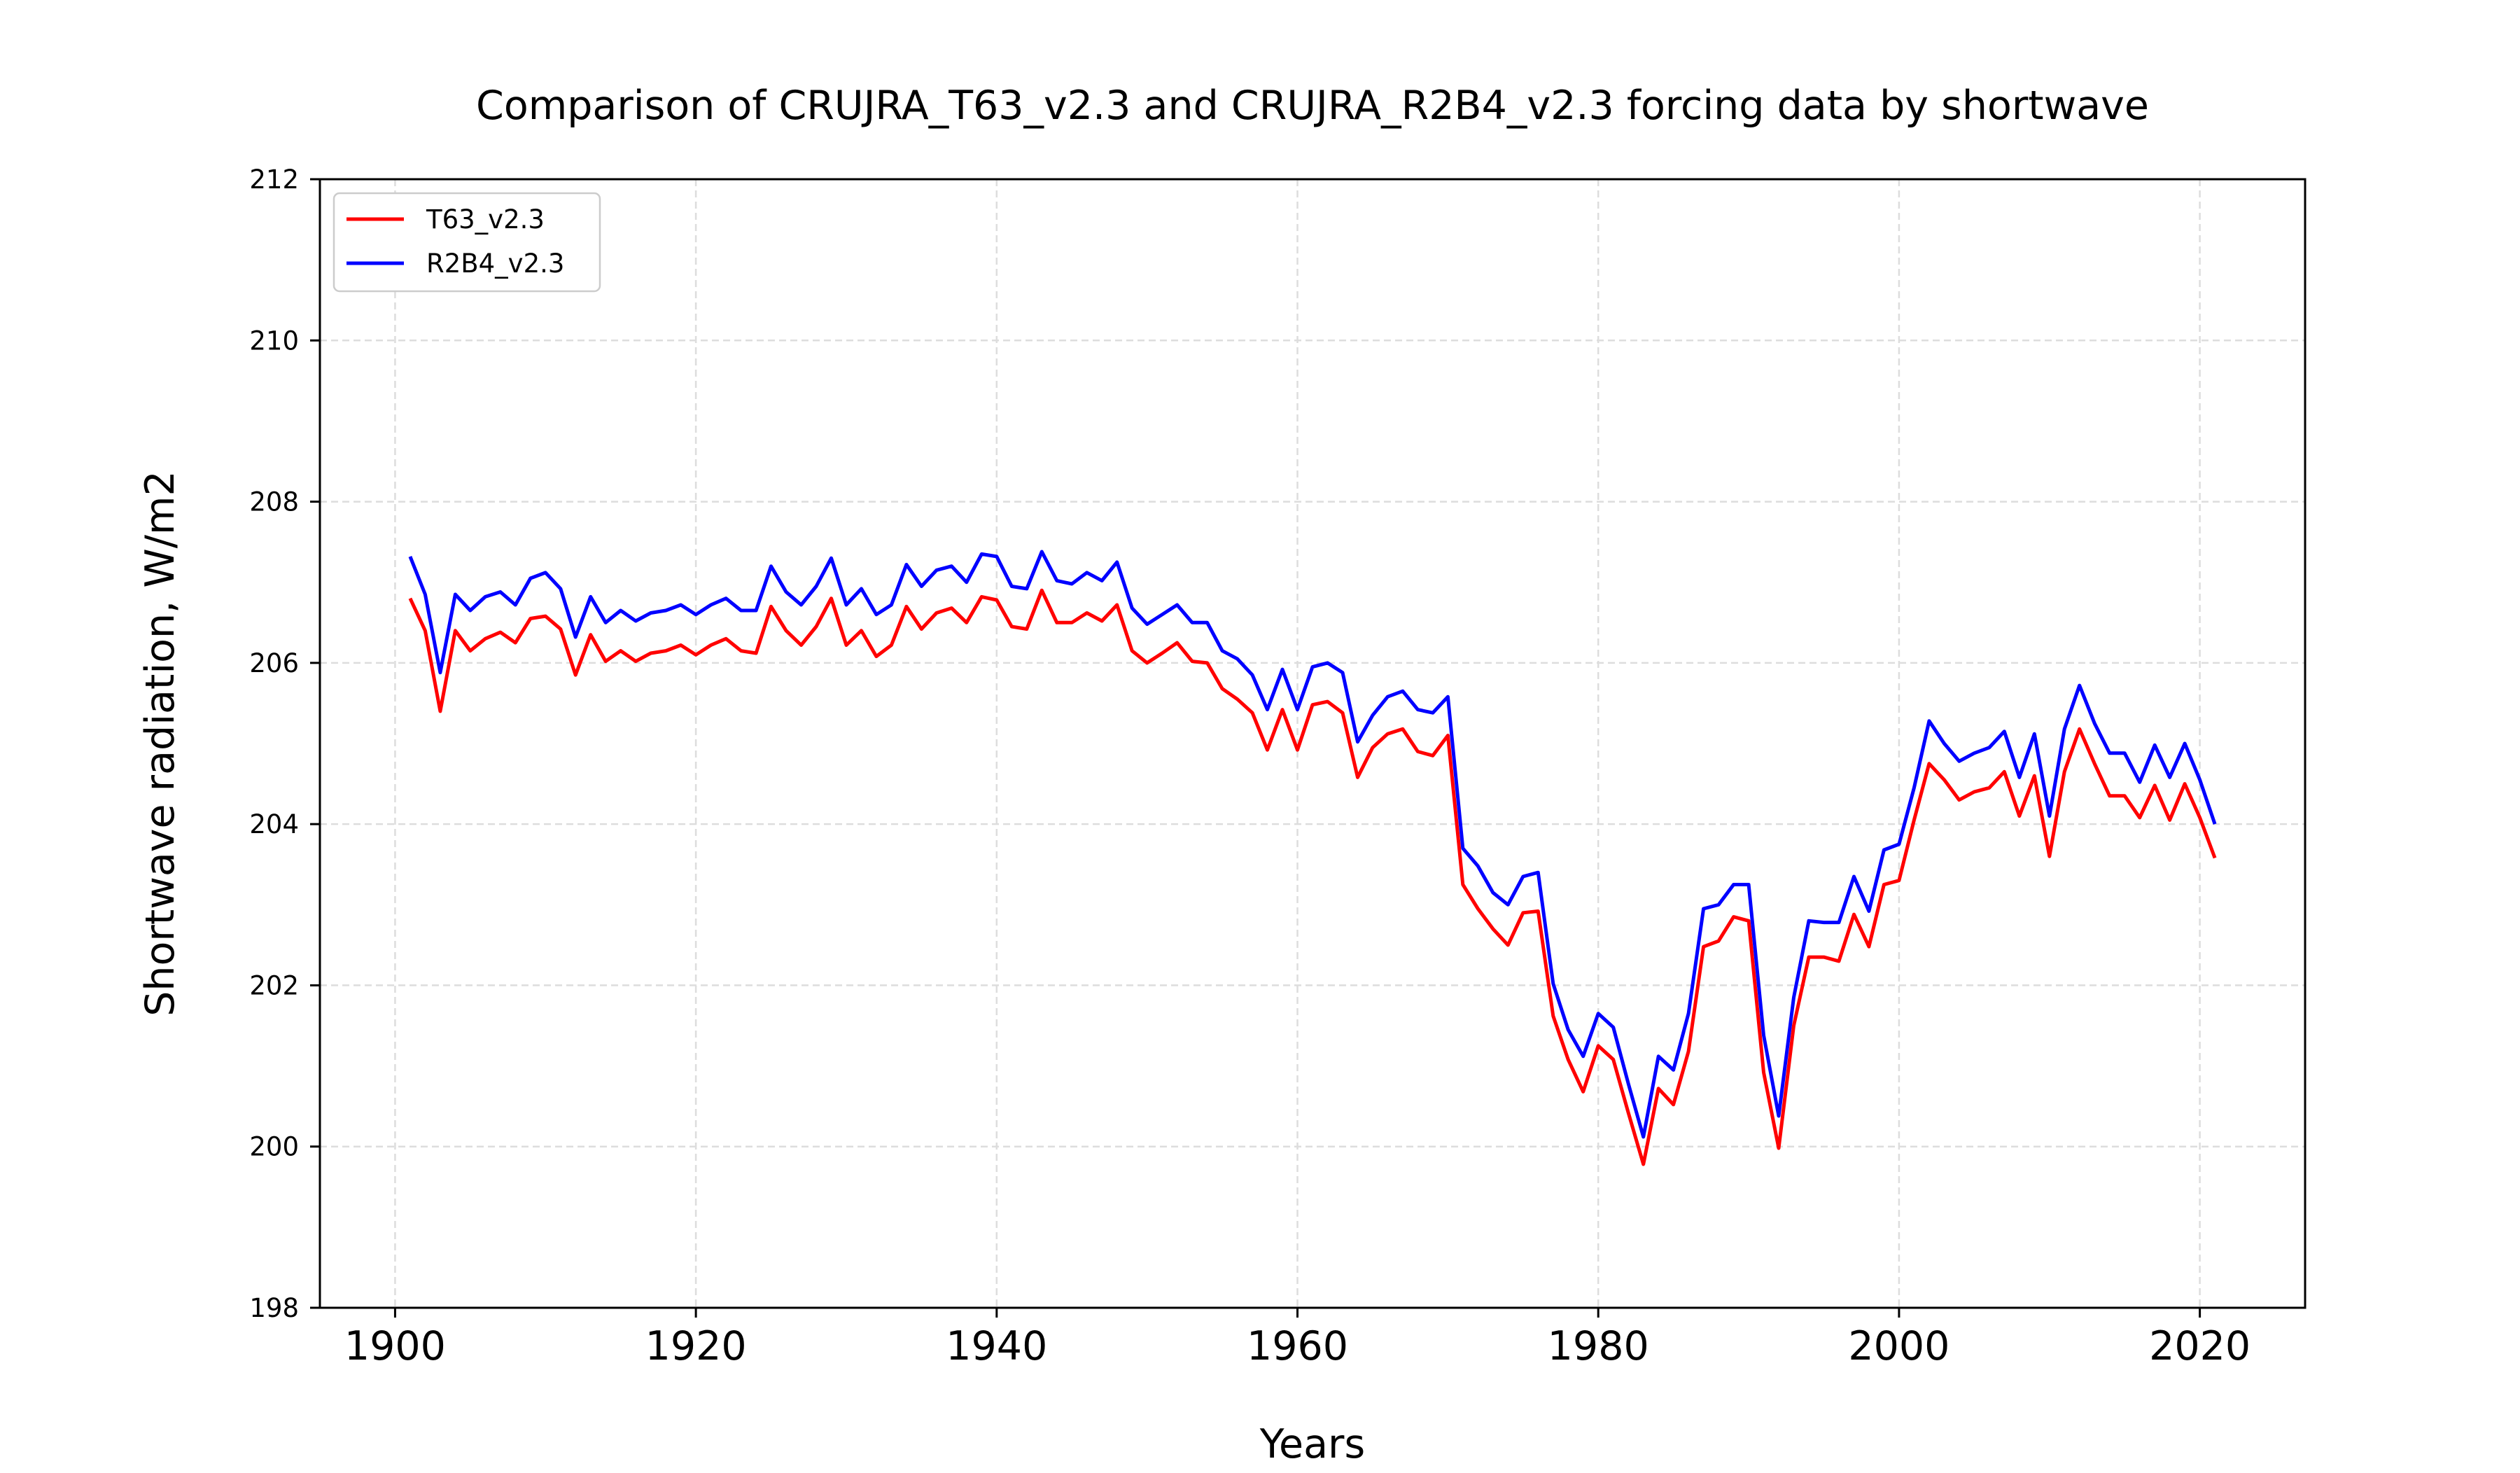  I want to click on legend-label-R2B4_v2.3: R2B4_v2.3, so click(495, 264).